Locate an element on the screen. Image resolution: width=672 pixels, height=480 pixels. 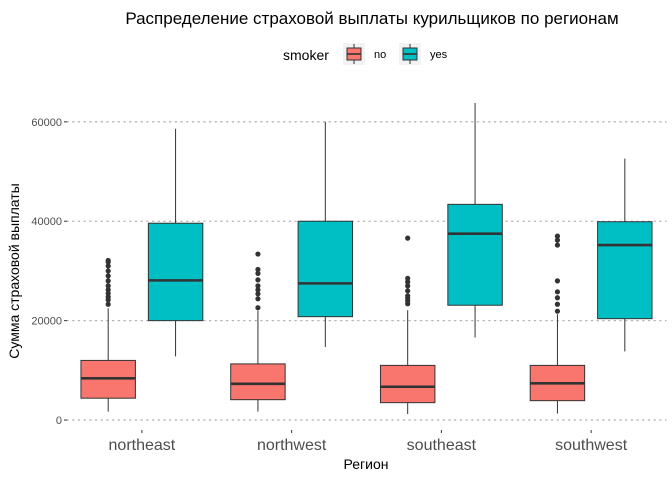
box-no-northeast is located at coordinates (108, 334).